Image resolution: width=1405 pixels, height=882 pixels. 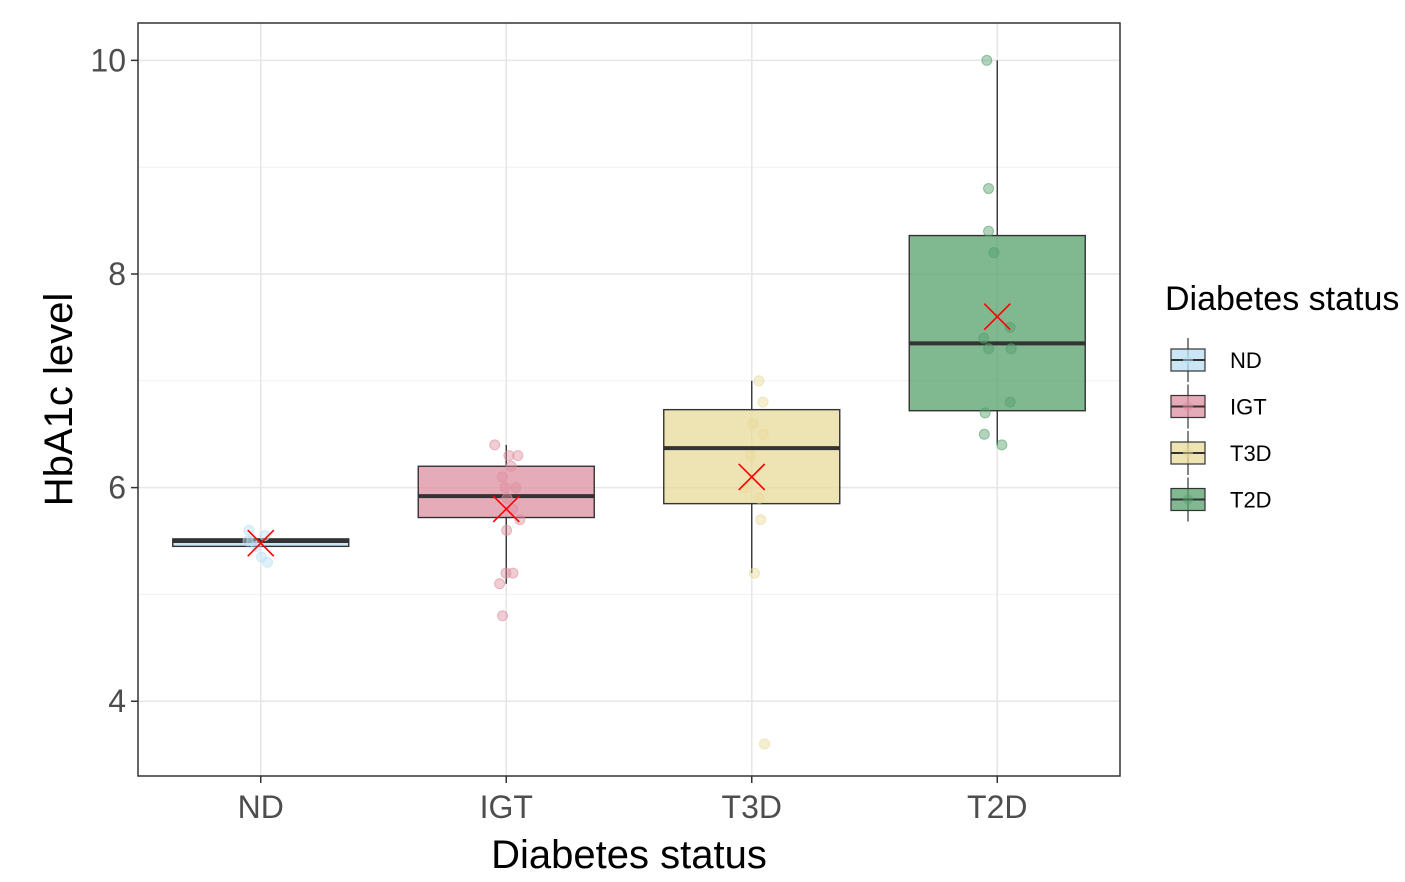 I want to click on box-T3D, so click(x=752, y=456).